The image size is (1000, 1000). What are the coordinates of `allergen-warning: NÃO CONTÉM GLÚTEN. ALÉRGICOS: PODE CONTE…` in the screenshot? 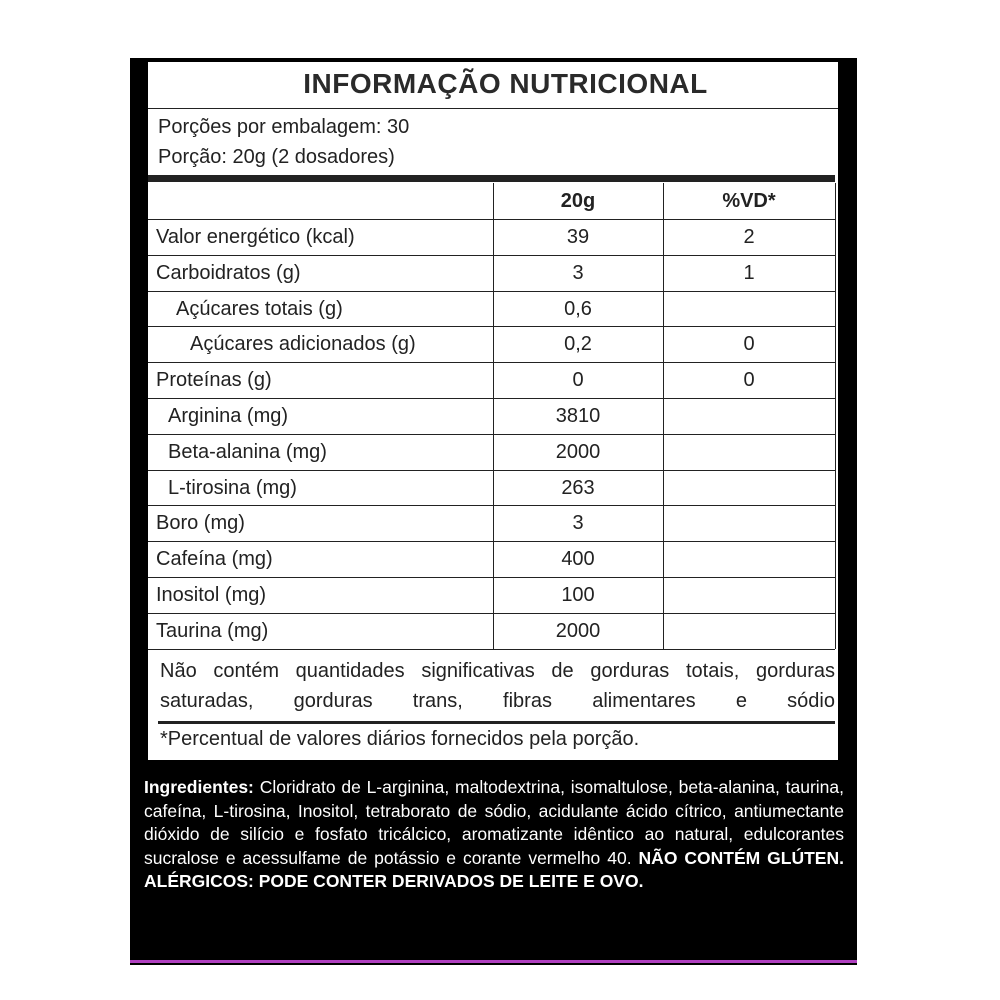 It's located at (494, 869).